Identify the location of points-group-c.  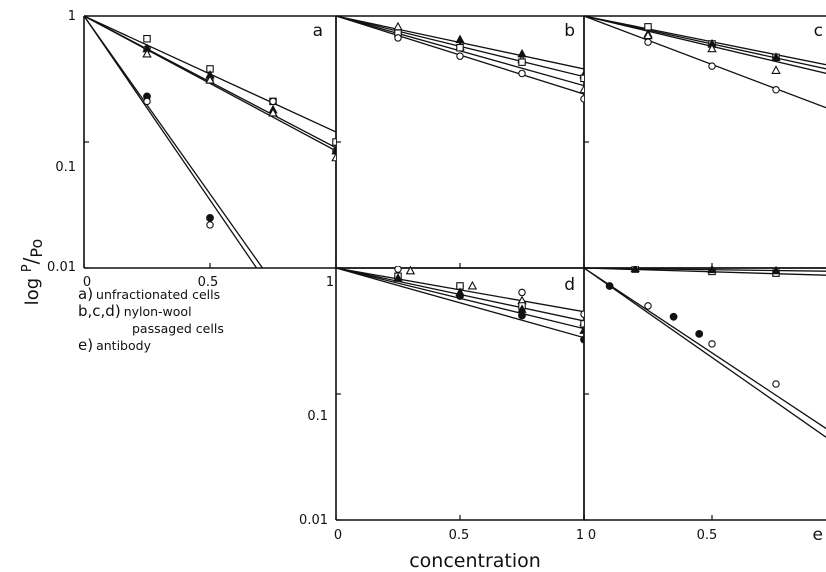
(712, 58).